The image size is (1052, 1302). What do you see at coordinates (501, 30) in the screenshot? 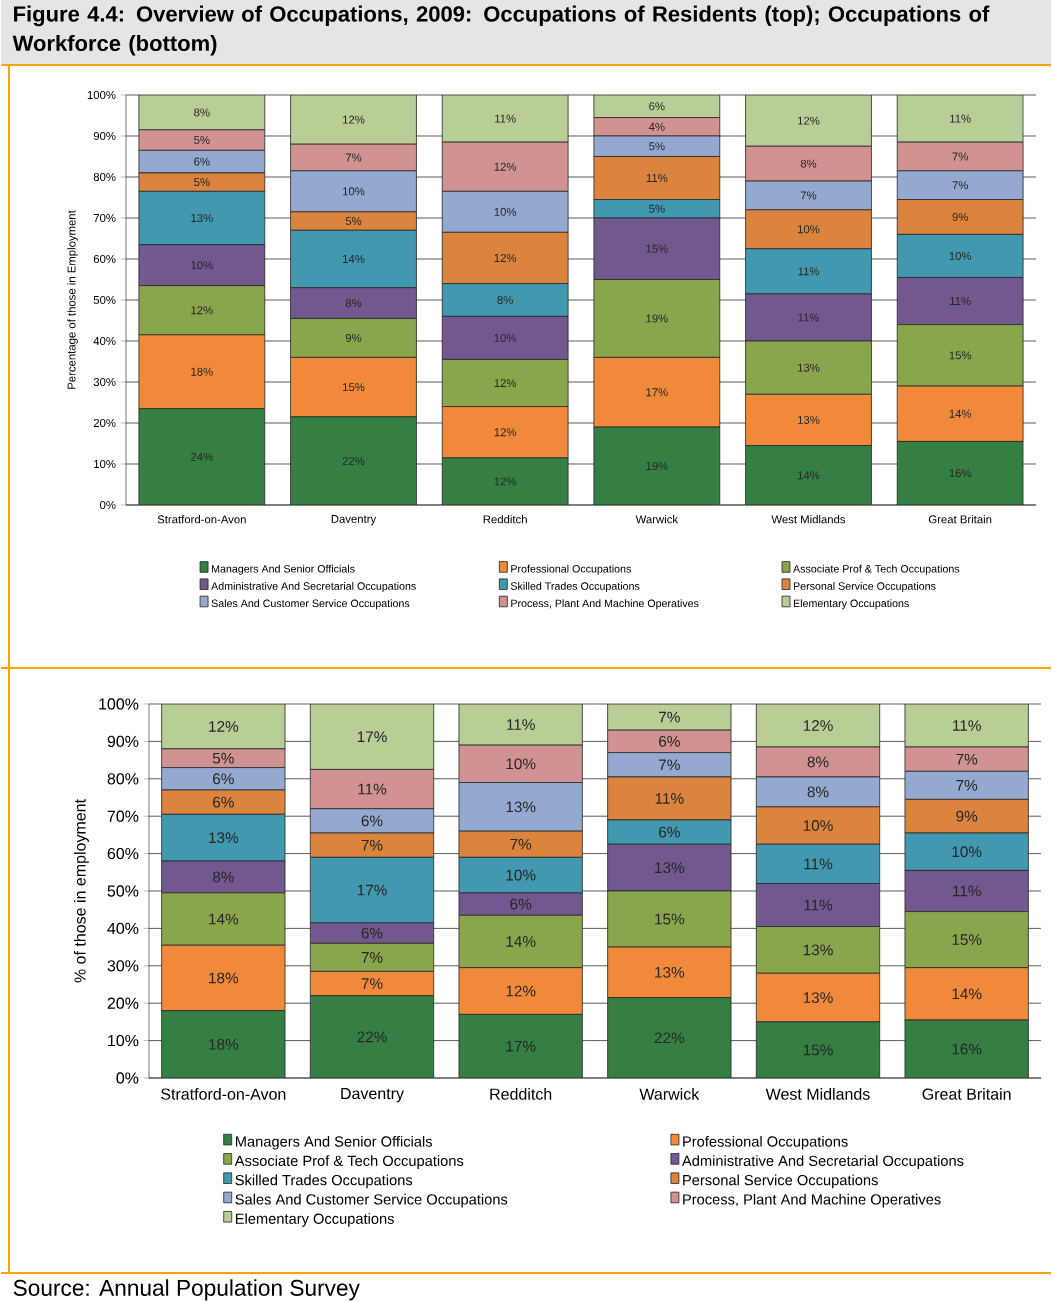
I see `chart-title: Figure 4.4: Overview of Occupations, 2009: Occupations of Residents (top); Occupations of Workforce (bottom)` at bounding box center [501, 30].